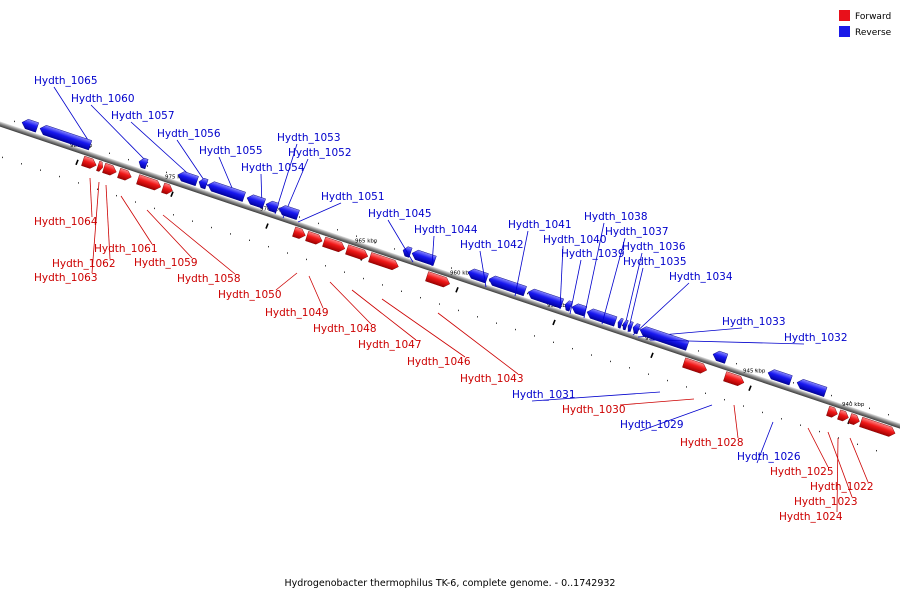 The height and width of the screenshot is (600, 900). Describe the element at coordinates (297, 275) in the screenshot. I see `gene-hydth-1049: Hydth_1049` at that location.